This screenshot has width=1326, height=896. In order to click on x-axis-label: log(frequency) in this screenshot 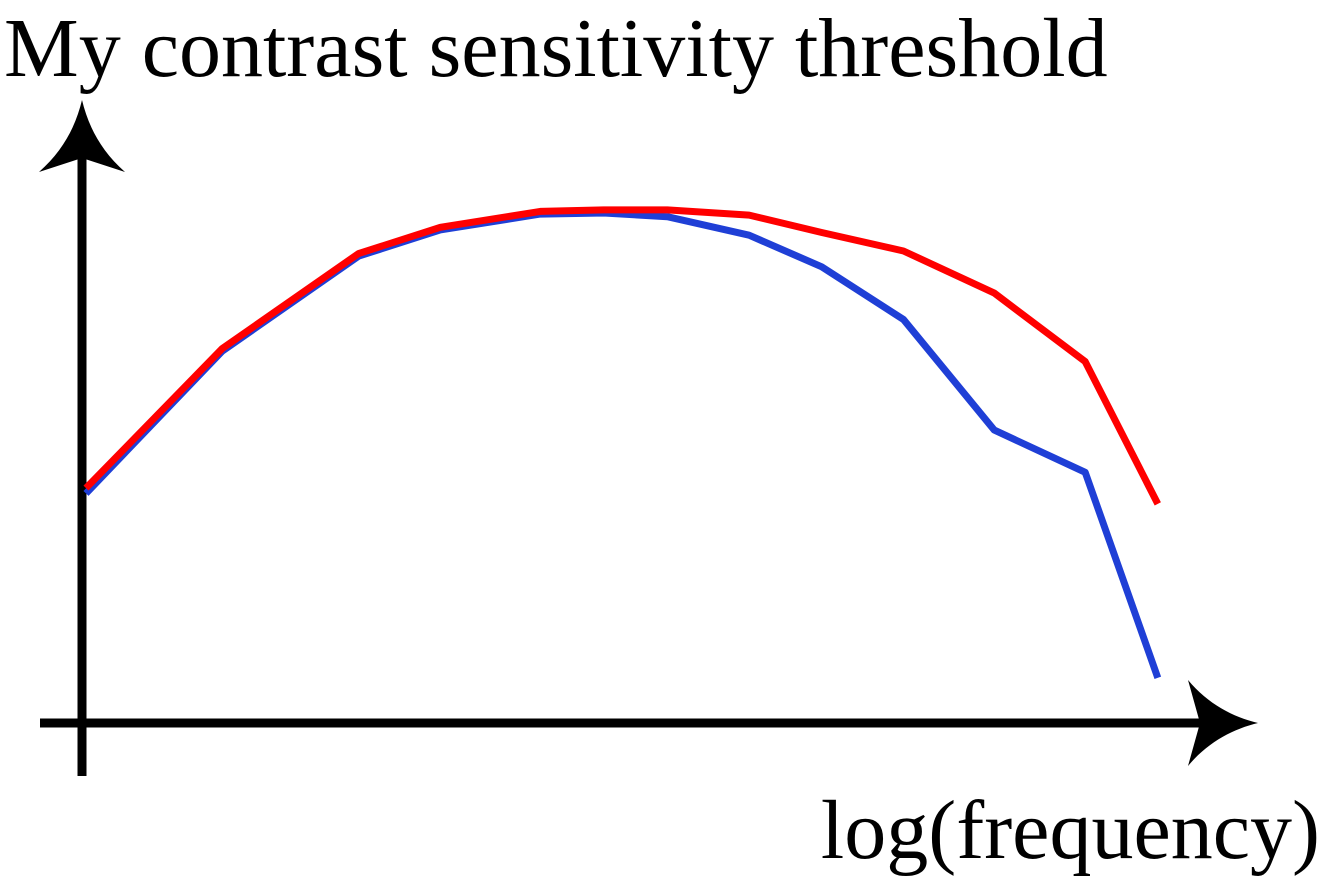, I will do `click(1070, 830)`.